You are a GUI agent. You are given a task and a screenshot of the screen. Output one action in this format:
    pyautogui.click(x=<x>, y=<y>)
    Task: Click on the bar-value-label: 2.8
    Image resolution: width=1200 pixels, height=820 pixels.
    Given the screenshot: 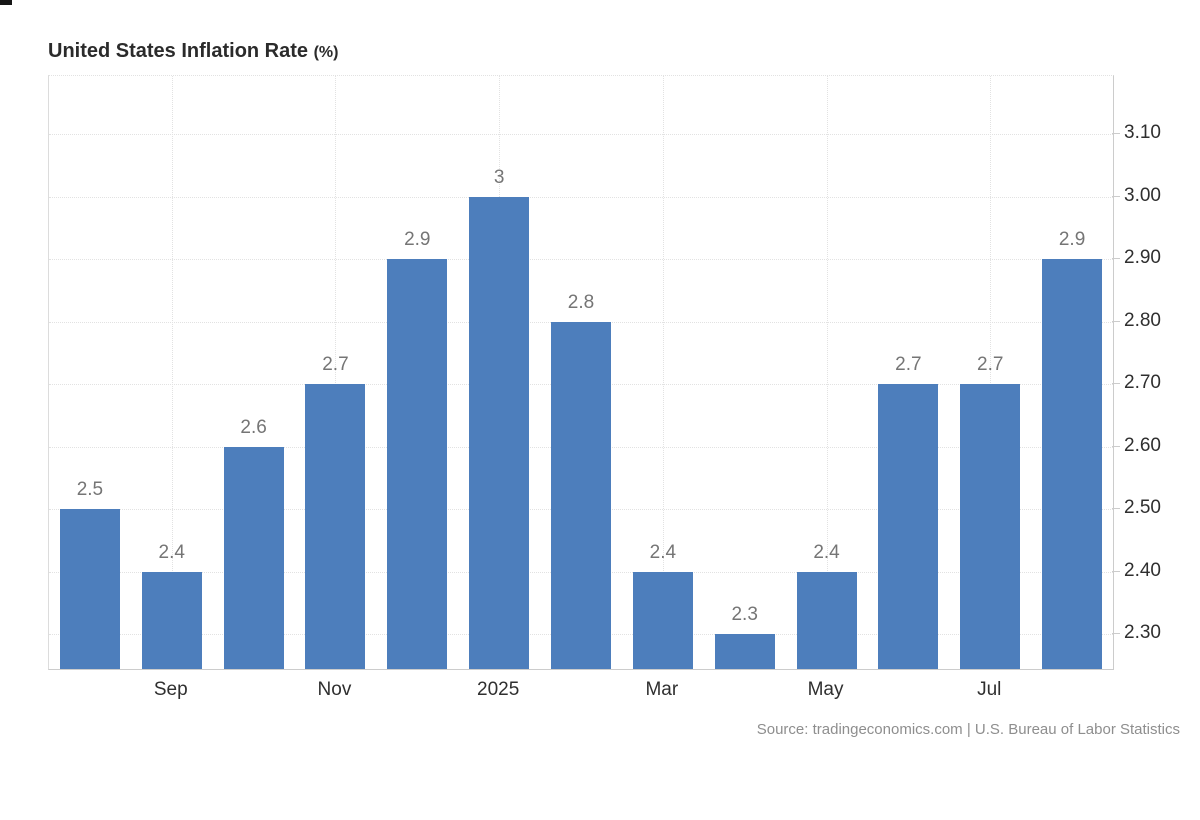 What is the action you would take?
    pyautogui.click(x=581, y=302)
    